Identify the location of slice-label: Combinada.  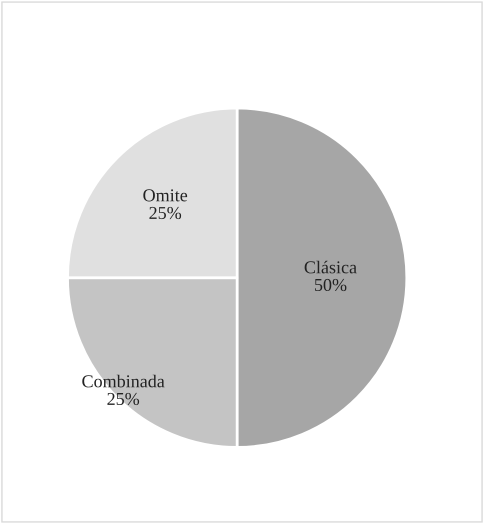
(123, 381).